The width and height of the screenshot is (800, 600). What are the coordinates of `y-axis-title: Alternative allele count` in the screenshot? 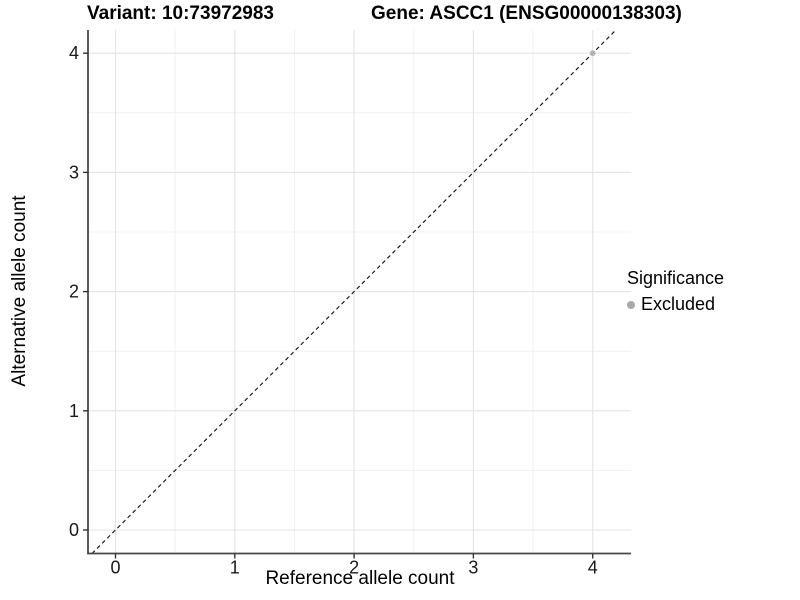 It's located at (19, 291).